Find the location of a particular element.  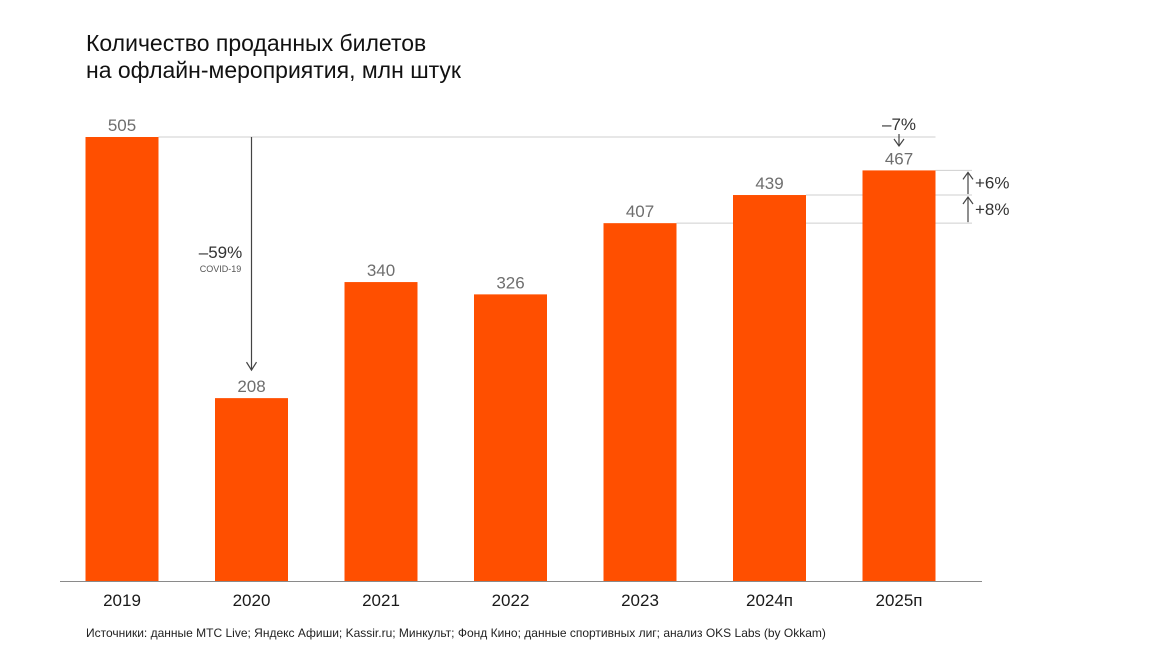

covid-drop-note: COVID-19 is located at coordinates (221, 269).